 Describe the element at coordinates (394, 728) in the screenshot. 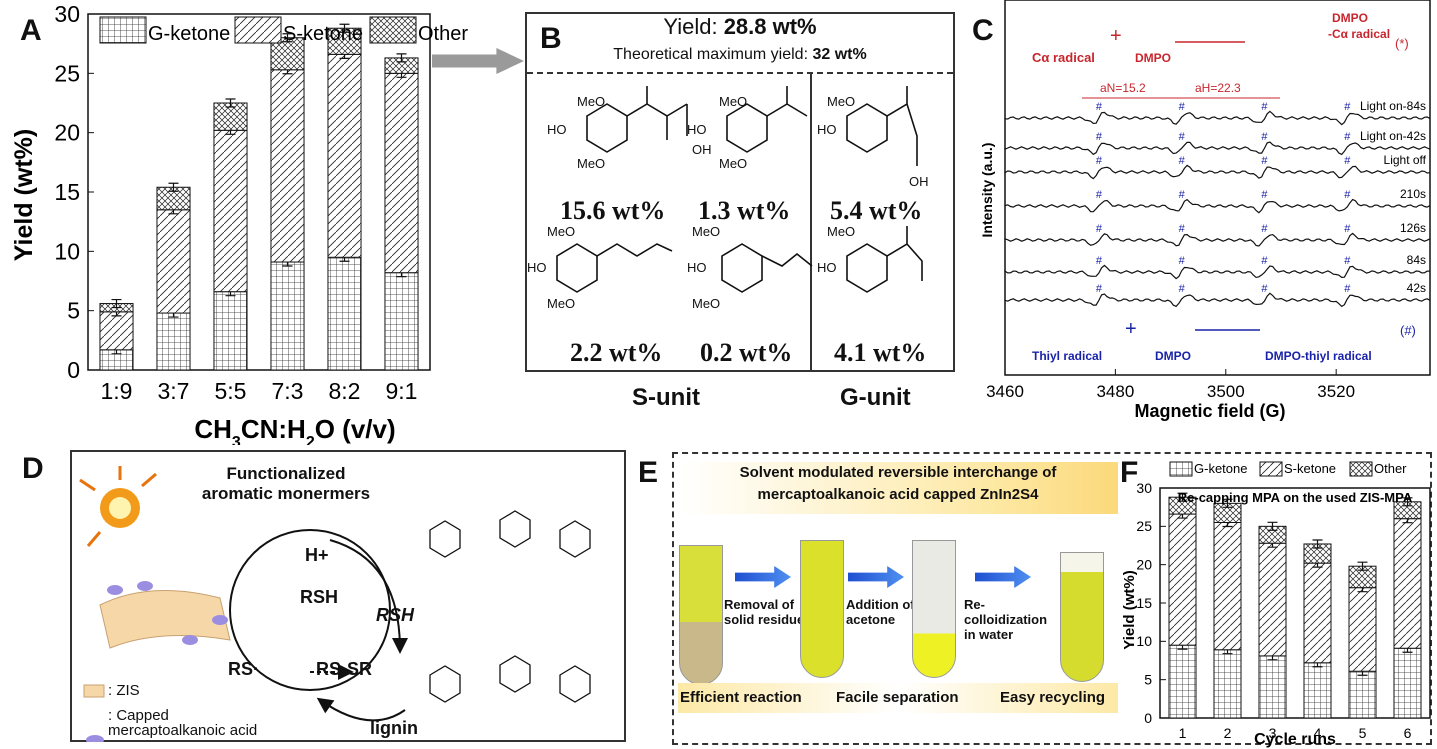

I see `lignin-label: lignin` at that location.